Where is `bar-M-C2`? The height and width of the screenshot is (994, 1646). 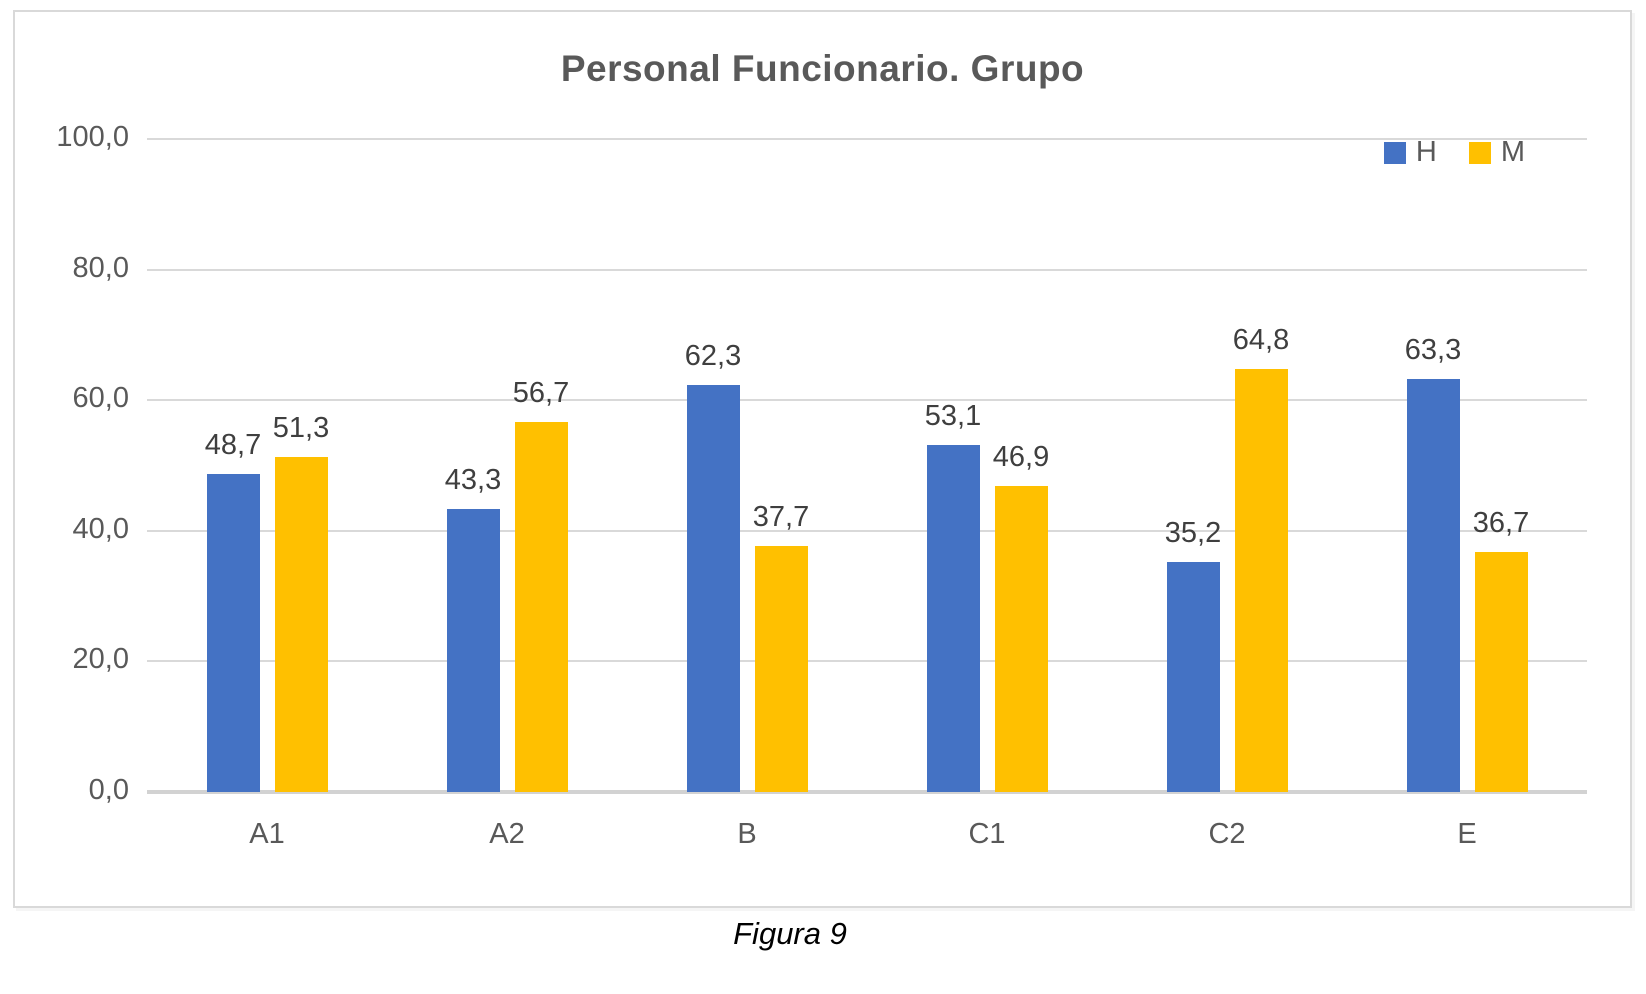
bar-M-C2 is located at coordinates (1261, 580).